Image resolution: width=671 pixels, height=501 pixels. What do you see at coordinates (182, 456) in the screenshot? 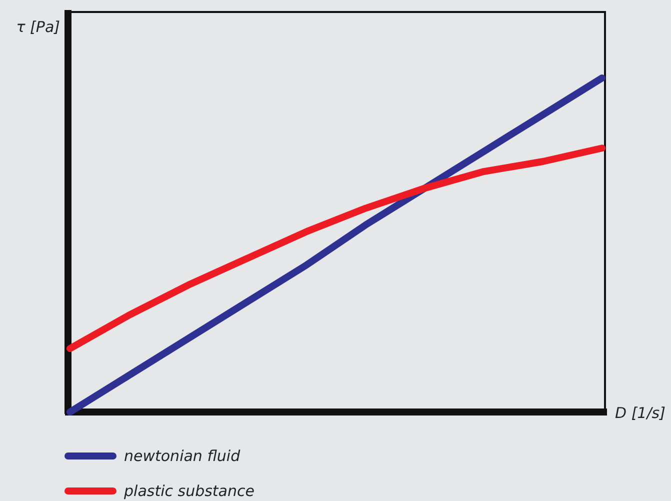
I see `legend-label: newtonian fluid` at bounding box center [182, 456].